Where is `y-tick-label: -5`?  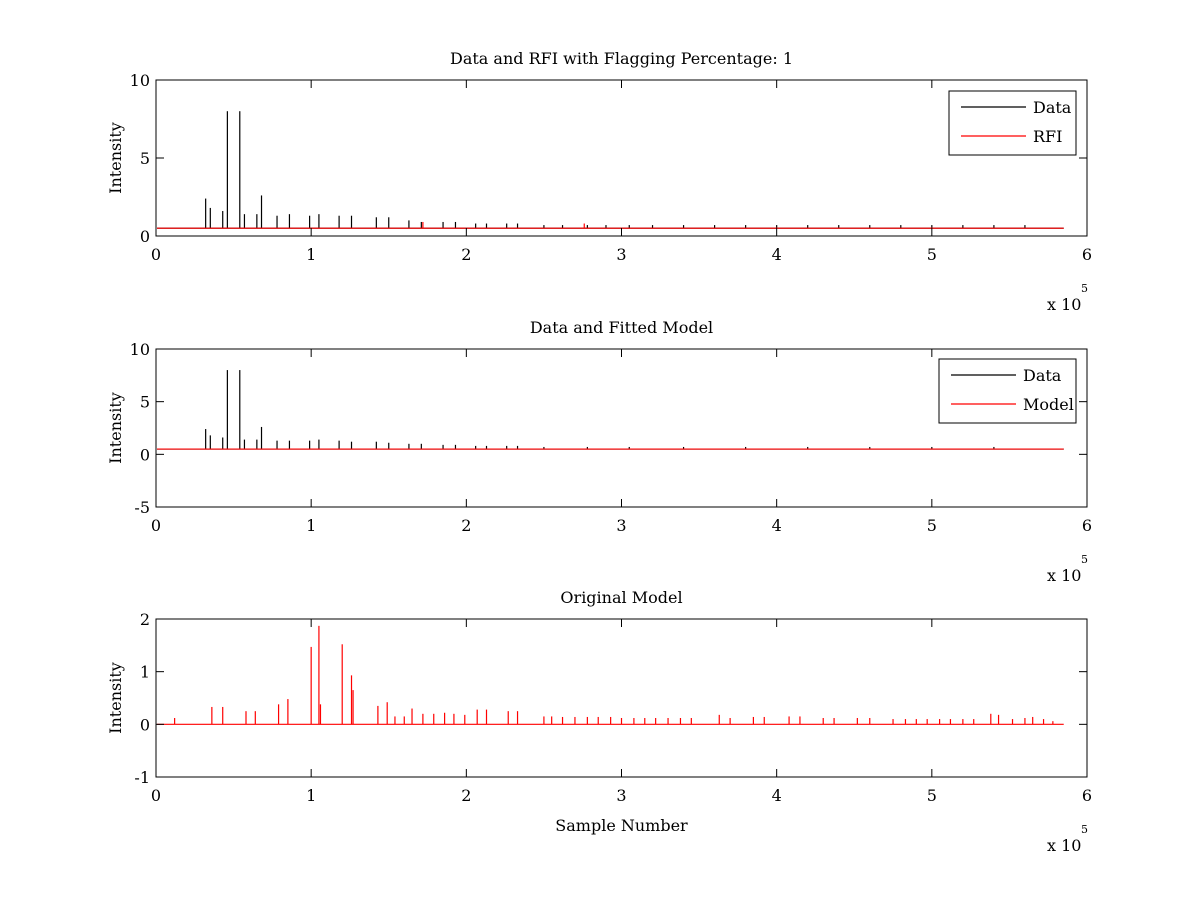 y-tick-label: -5 is located at coordinates (142, 507).